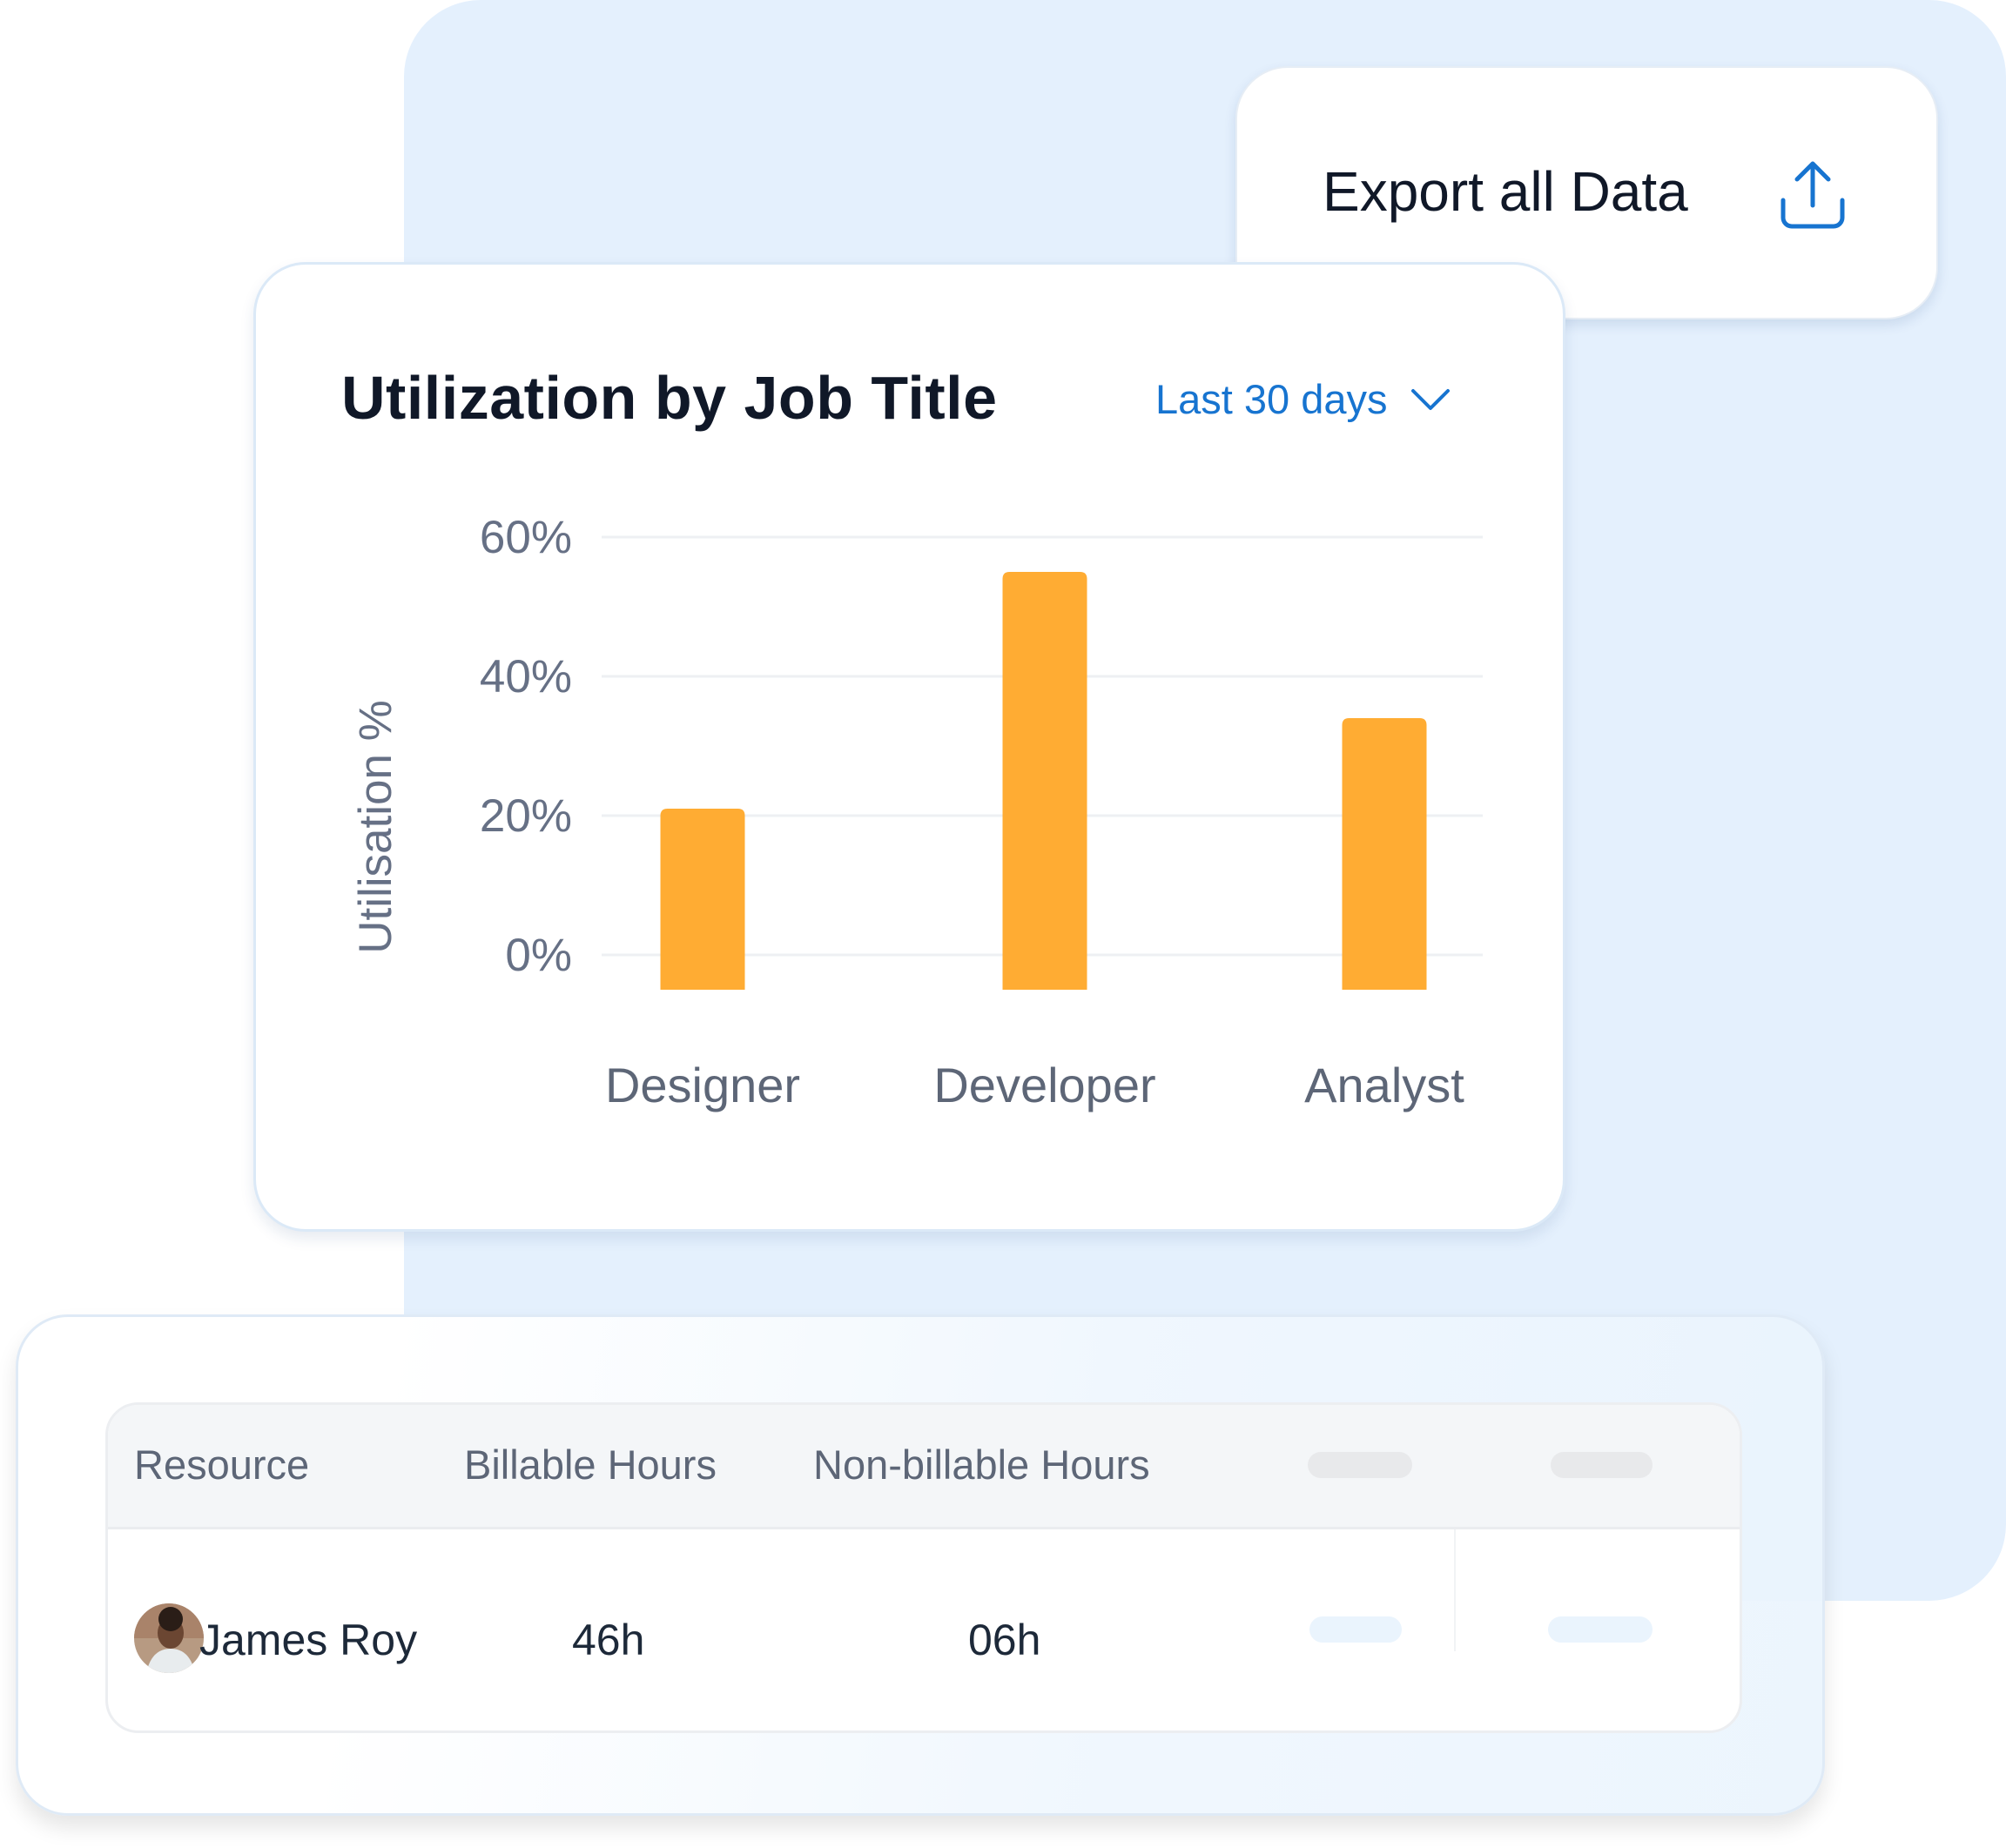 The width and height of the screenshot is (2006, 1848). What do you see at coordinates (1430, 399) in the screenshot?
I see `chevron-down-icon` at bounding box center [1430, 399].